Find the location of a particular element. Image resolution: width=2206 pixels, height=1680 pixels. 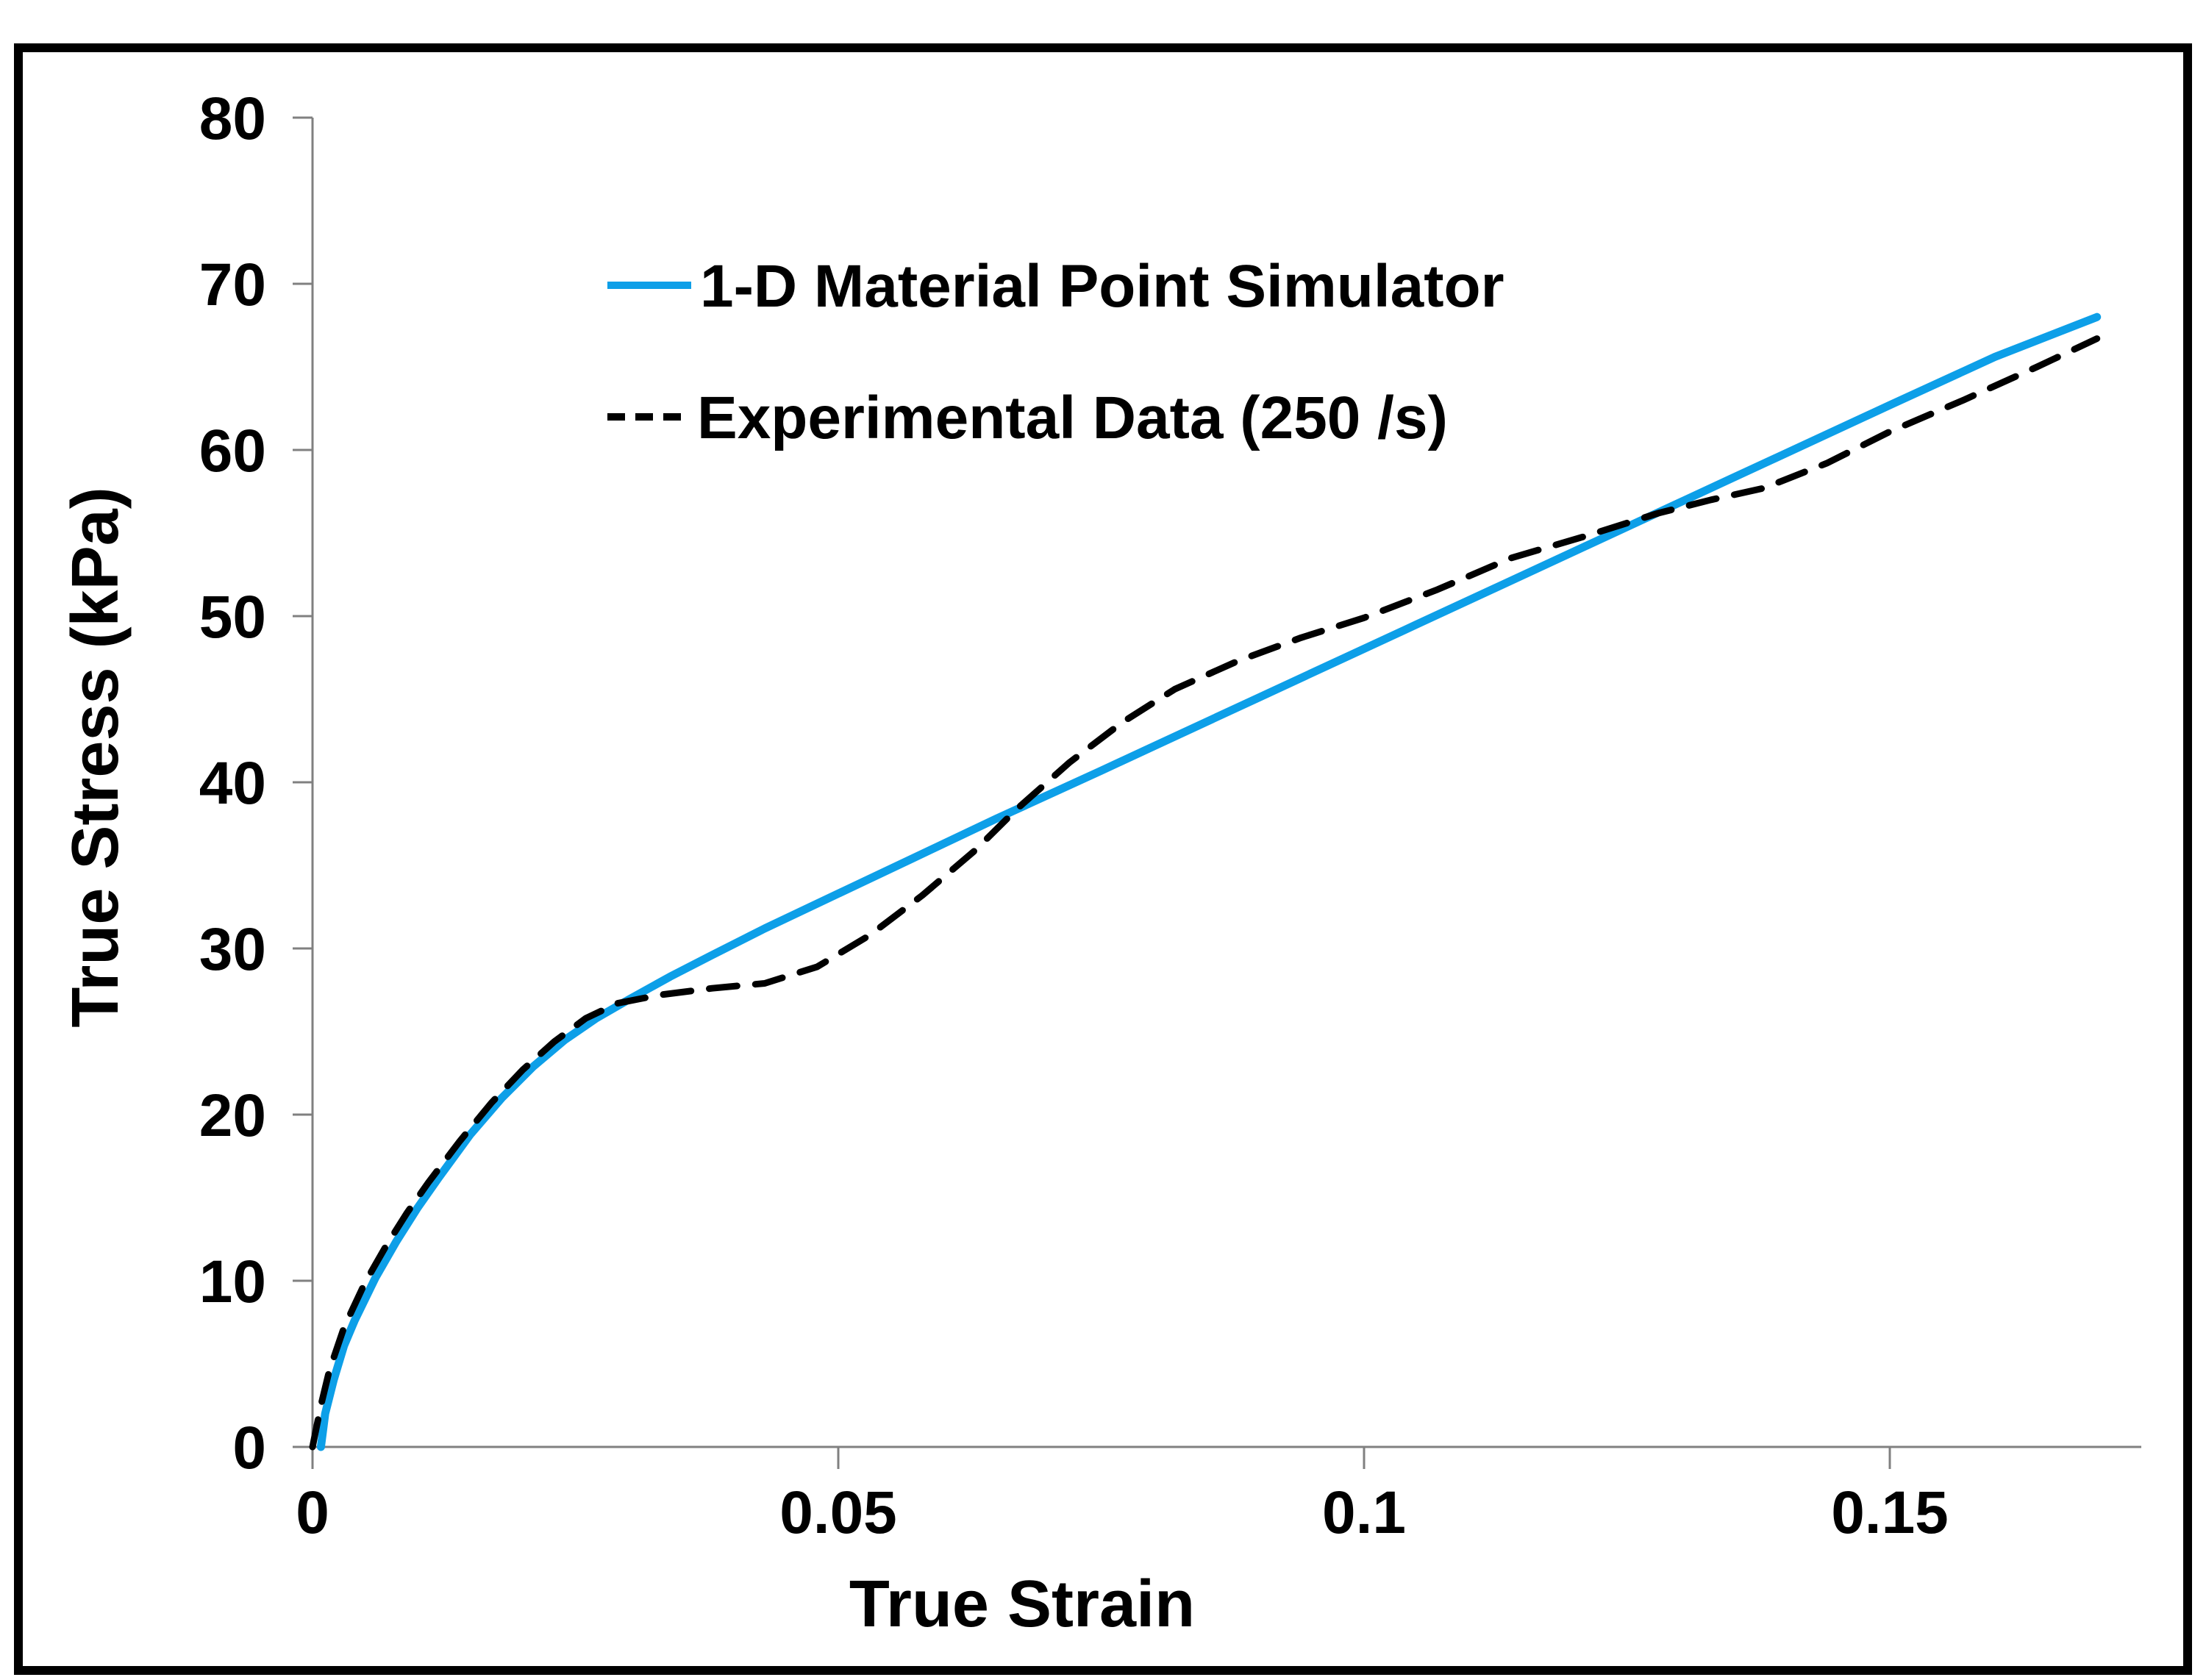

y-axis-title: True Stress (kPa) is located at coordinates (95, 757).